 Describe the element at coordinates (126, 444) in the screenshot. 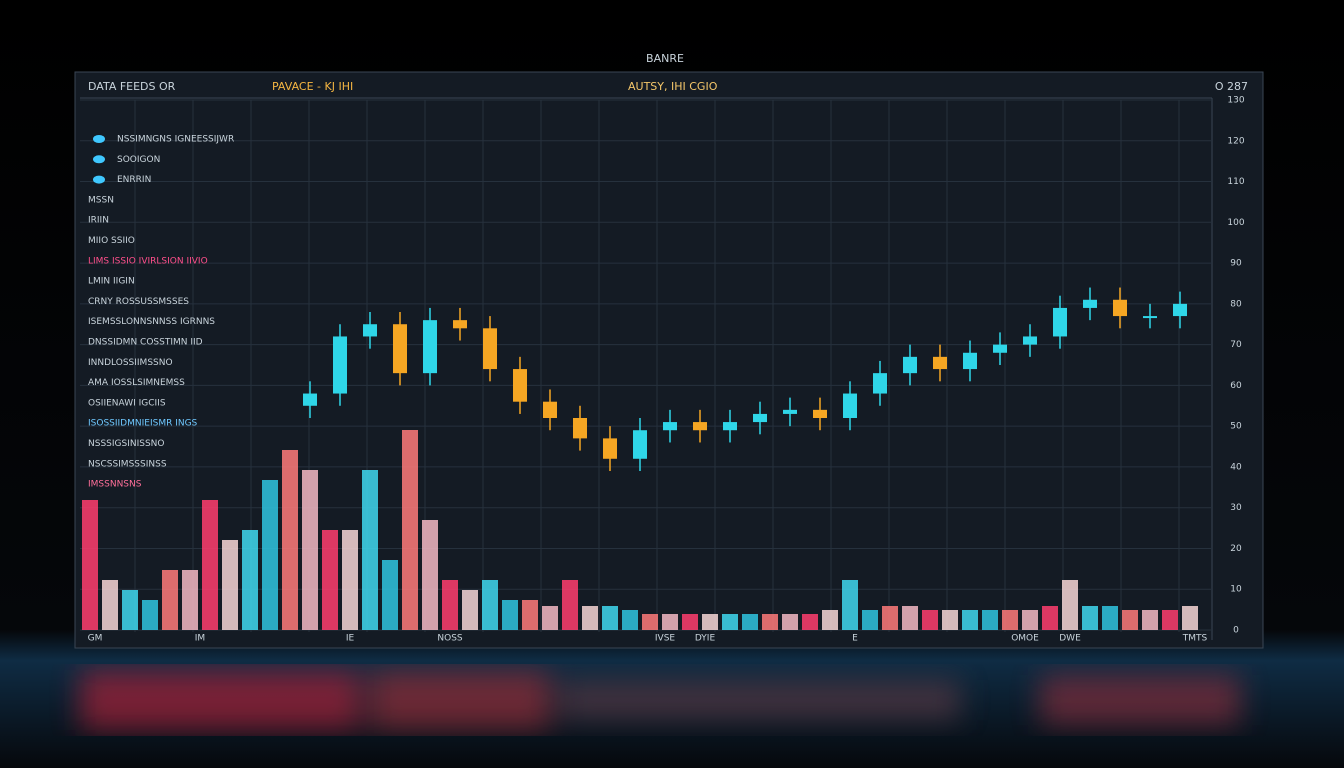

I see `sidebar-item: NSSSIGSINISSNO` at that location.